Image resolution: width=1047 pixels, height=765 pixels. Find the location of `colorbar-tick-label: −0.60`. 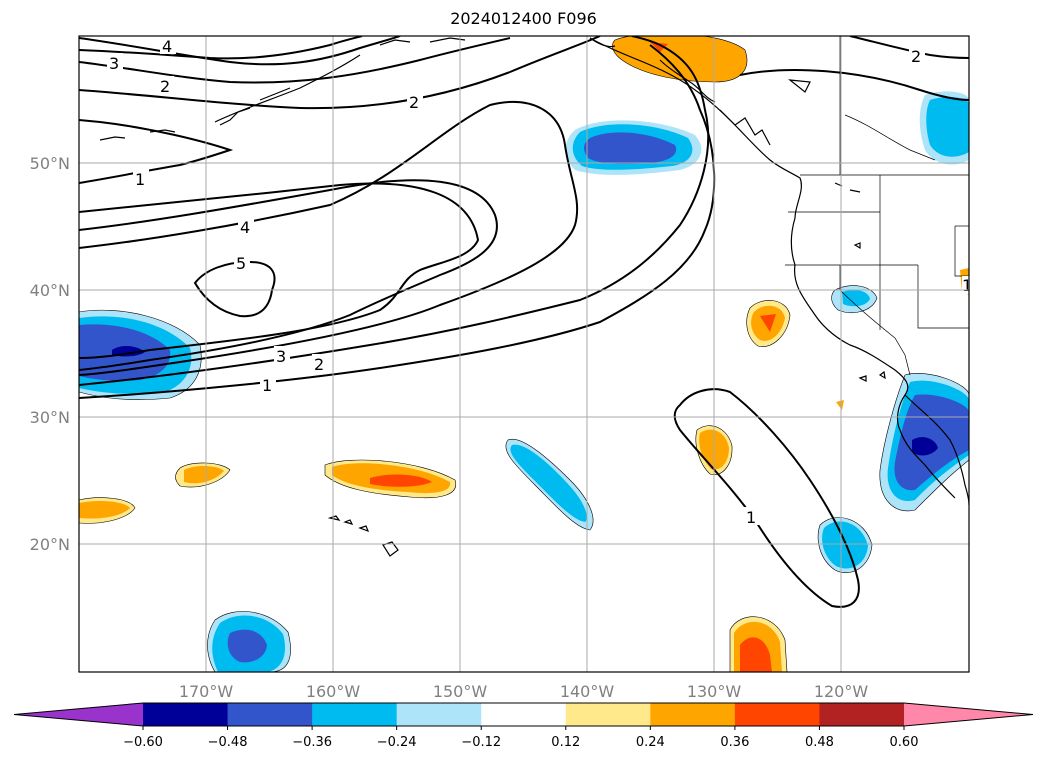

colorbar-tick-label: −0.60 is located at coordinates (143, 742).